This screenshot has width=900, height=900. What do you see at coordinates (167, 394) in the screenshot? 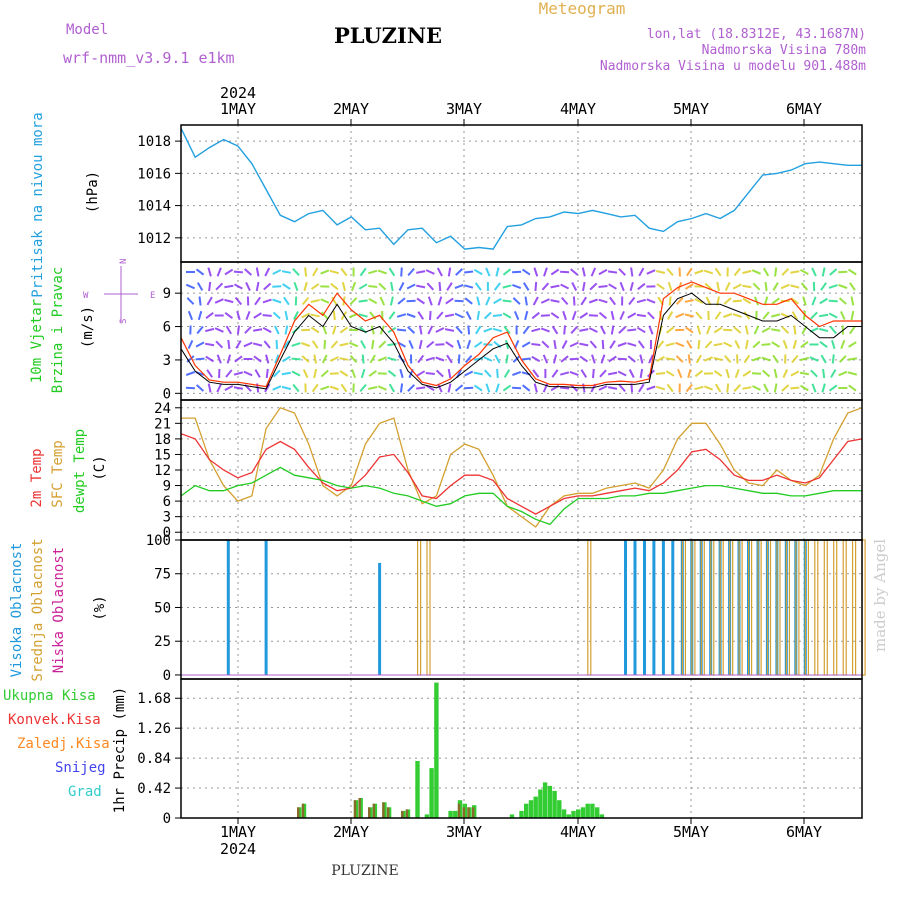
I see `y-tick-label: 0` at bounding box center [167, 394].